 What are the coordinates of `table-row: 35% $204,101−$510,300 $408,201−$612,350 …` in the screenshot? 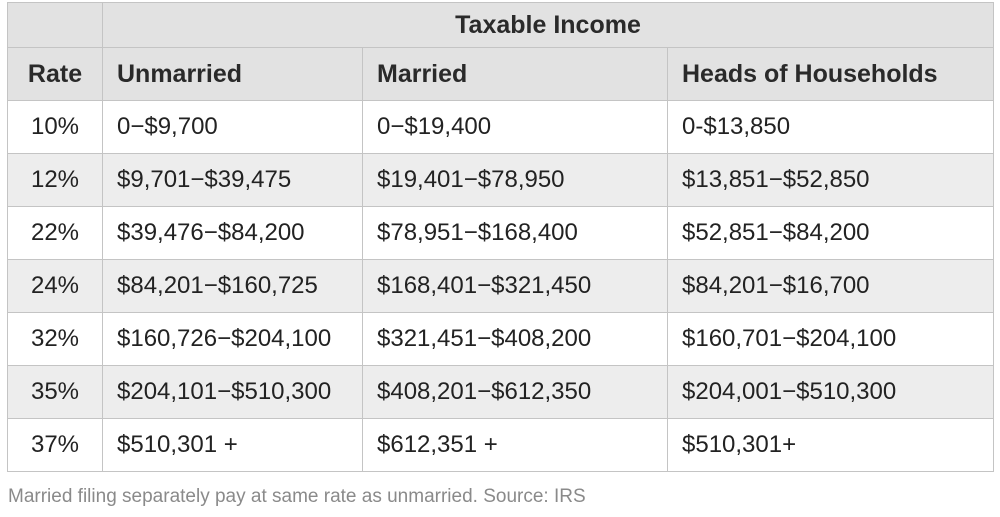 It's located at (501, 392).